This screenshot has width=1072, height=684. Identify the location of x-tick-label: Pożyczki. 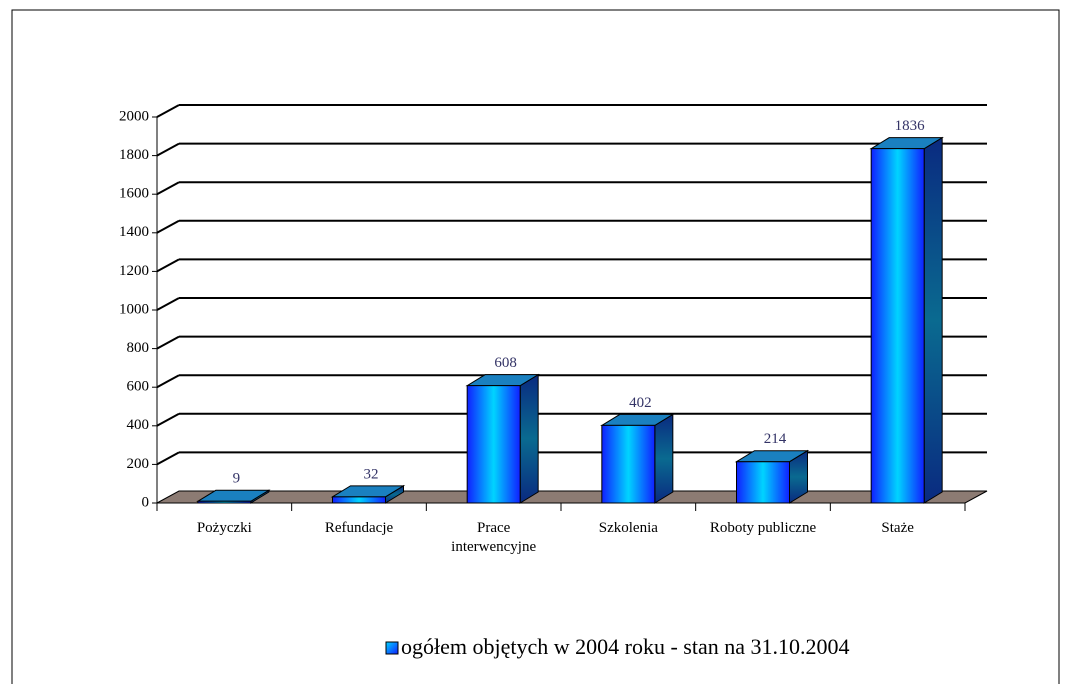
(224, 528).